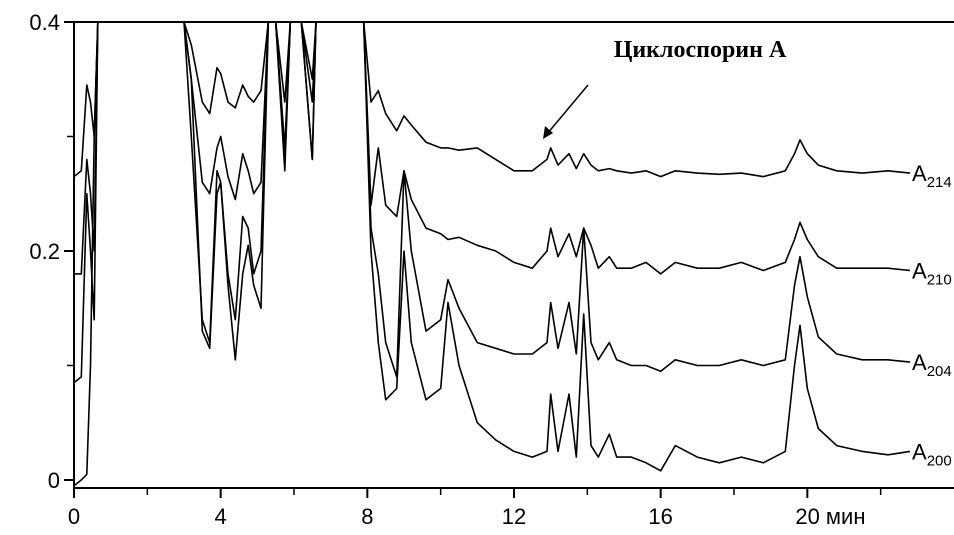 This screenshot has height=535, width=954. What do you see at coordinates (44, 22) in the screenshot?
I see `y-tick-label: 0.4` at bounding box center [44, 22].